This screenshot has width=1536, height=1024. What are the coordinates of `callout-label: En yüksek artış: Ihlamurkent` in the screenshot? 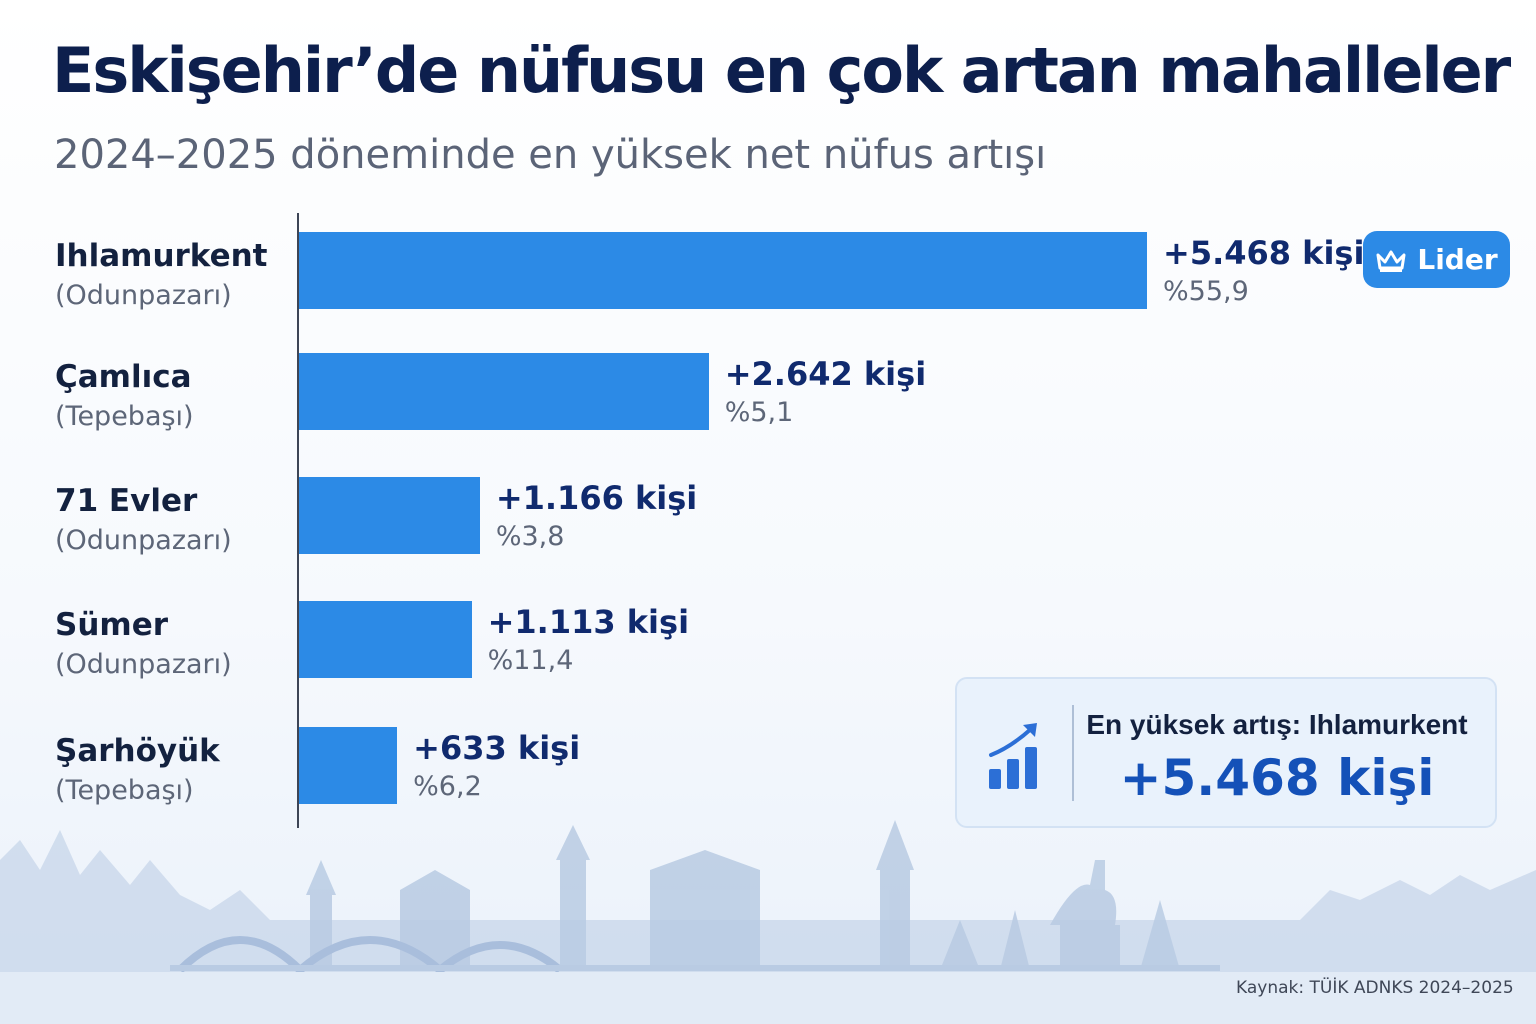 It's located at (1277, 724).